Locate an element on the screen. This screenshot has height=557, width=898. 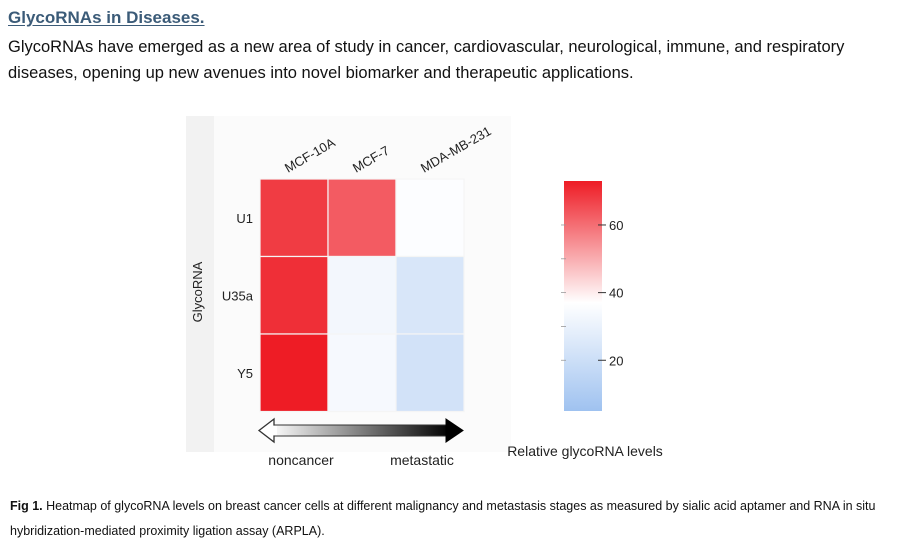
colorbar-tick-label: 60 is located at coordinates (616, 225).